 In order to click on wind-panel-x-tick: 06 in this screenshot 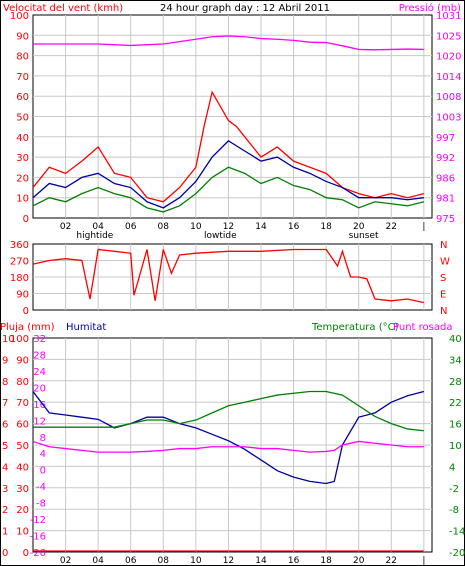, I will do `click(131, 227)`.